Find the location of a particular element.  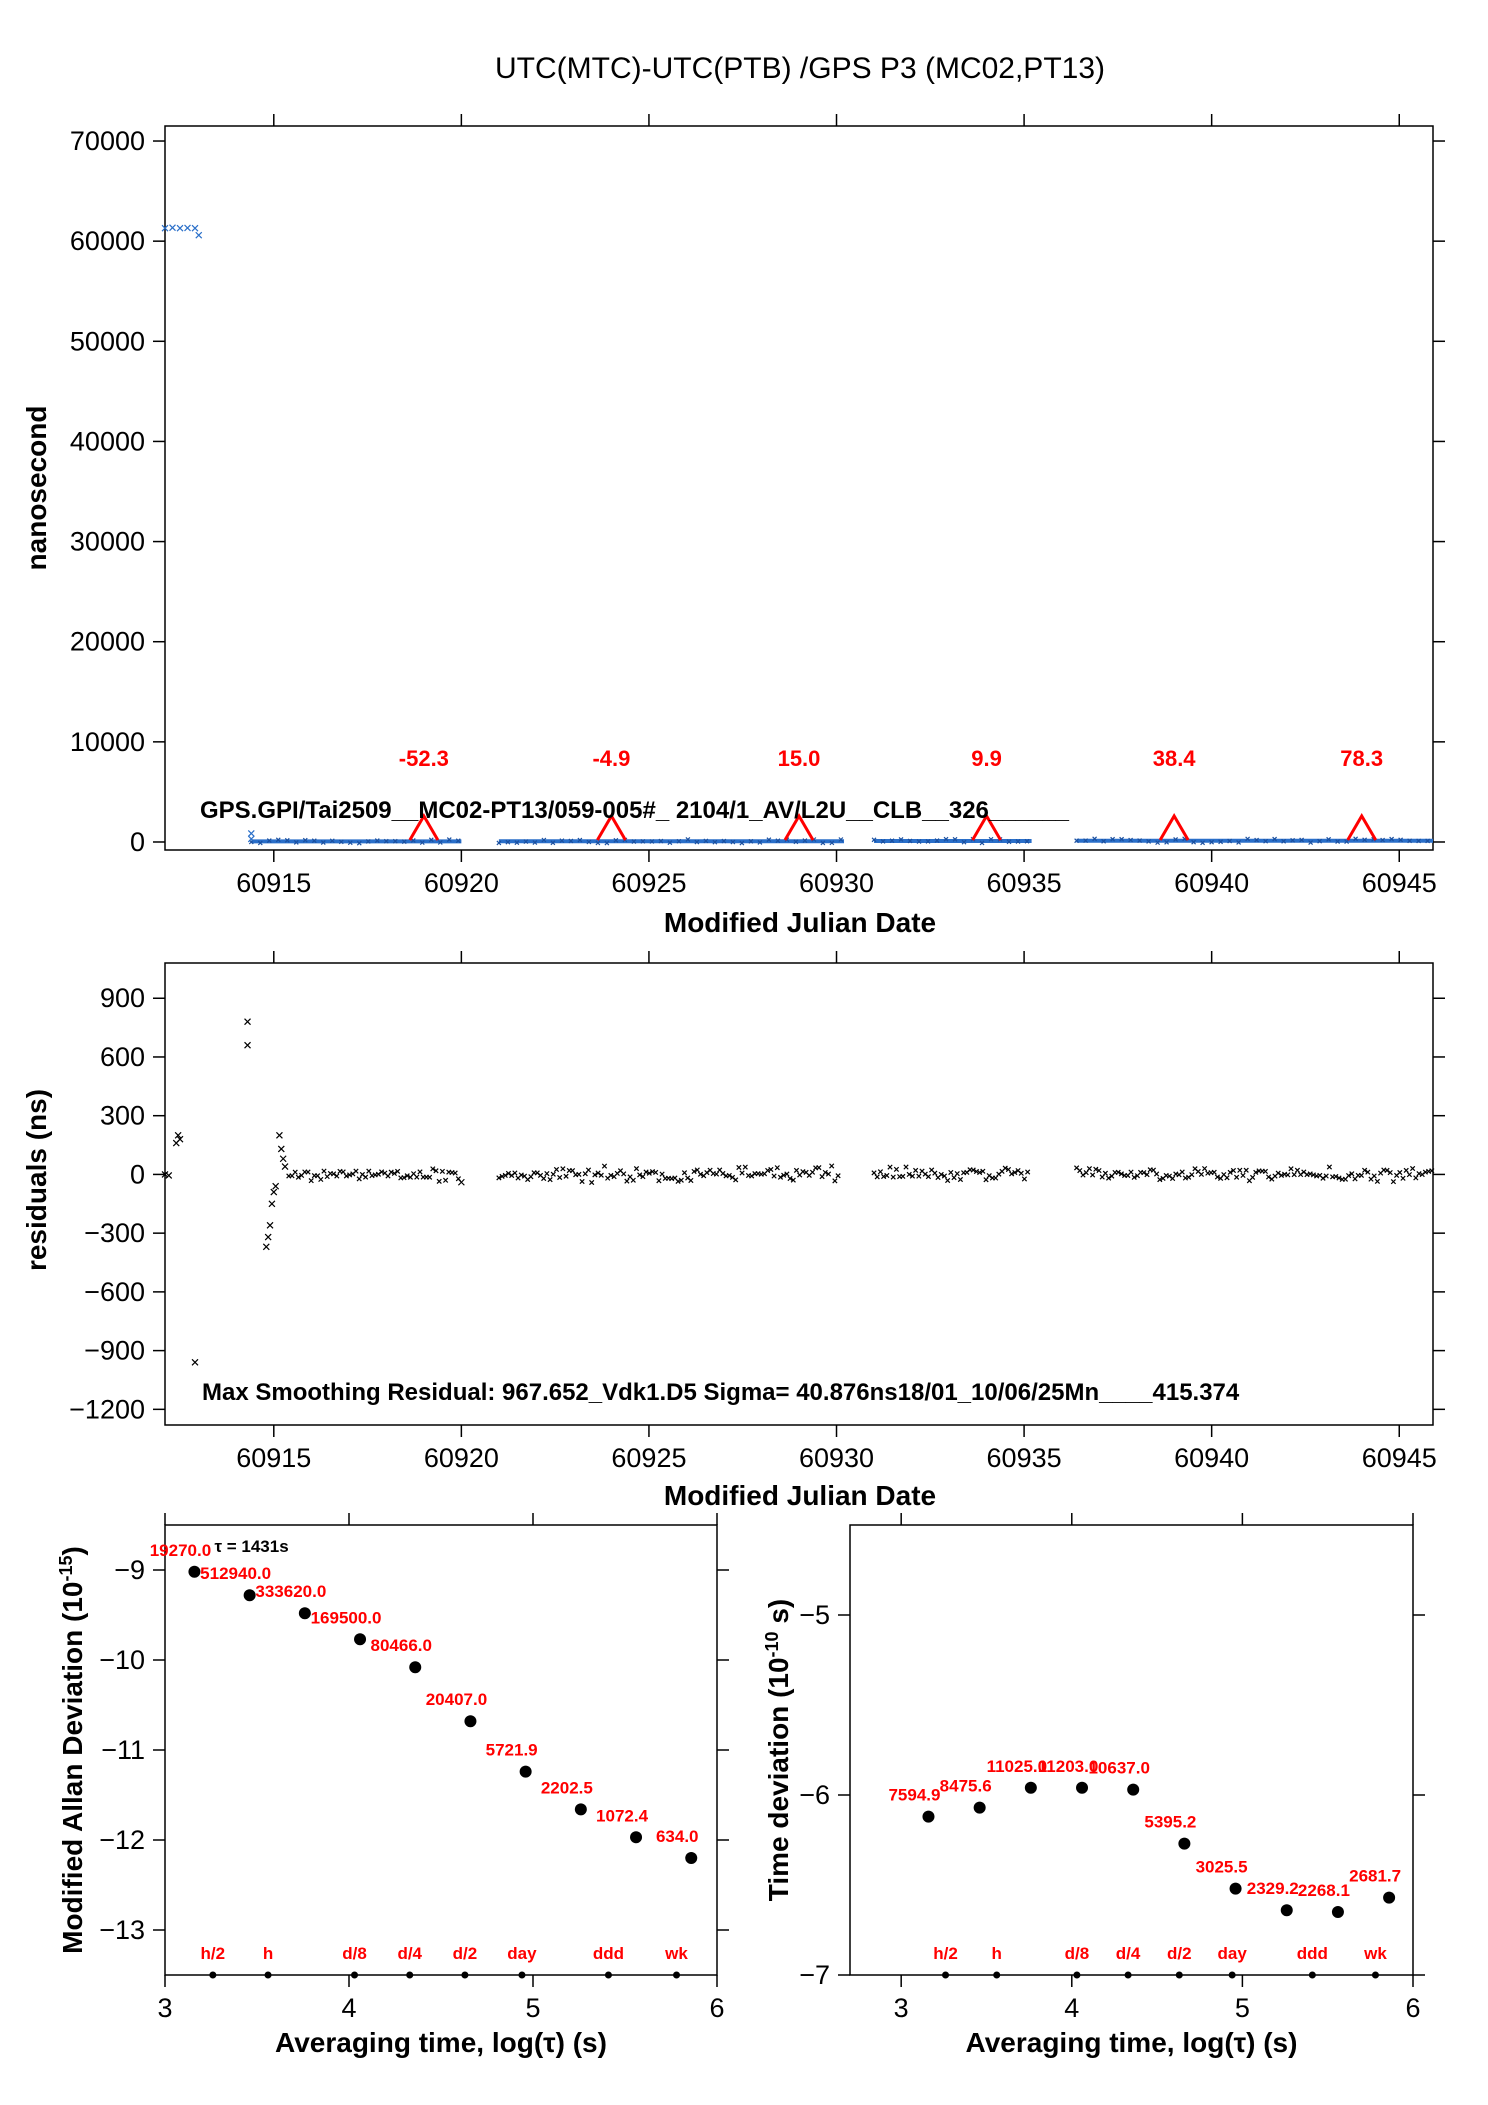

tdev-frame is located at coordinates (1131, 1750).